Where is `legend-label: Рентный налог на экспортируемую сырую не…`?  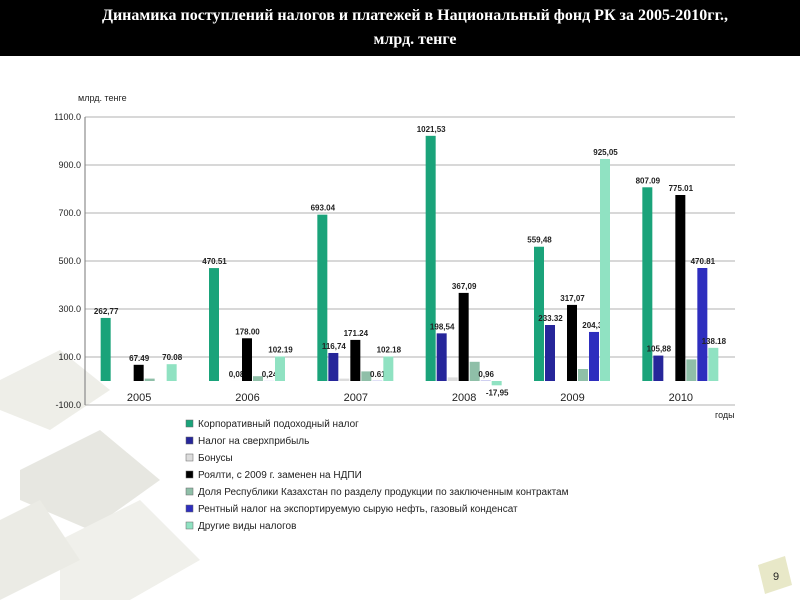 legend-label: Рентный налог на экспортируемую сырую не… is located at coordinates (358, 509).